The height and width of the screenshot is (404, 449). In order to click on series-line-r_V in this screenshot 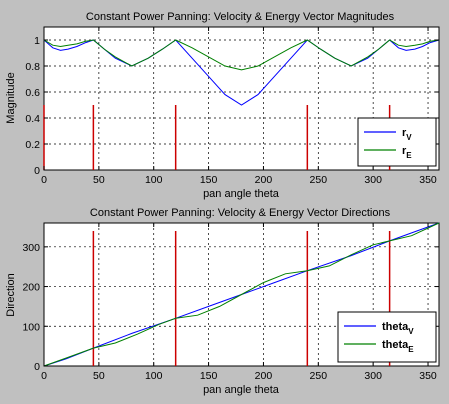, I will do `click(241, 72)`.